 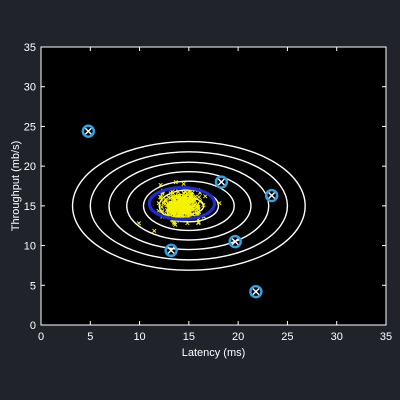 I want to click on y-tick-label: 20, so click(x=30, y=167).